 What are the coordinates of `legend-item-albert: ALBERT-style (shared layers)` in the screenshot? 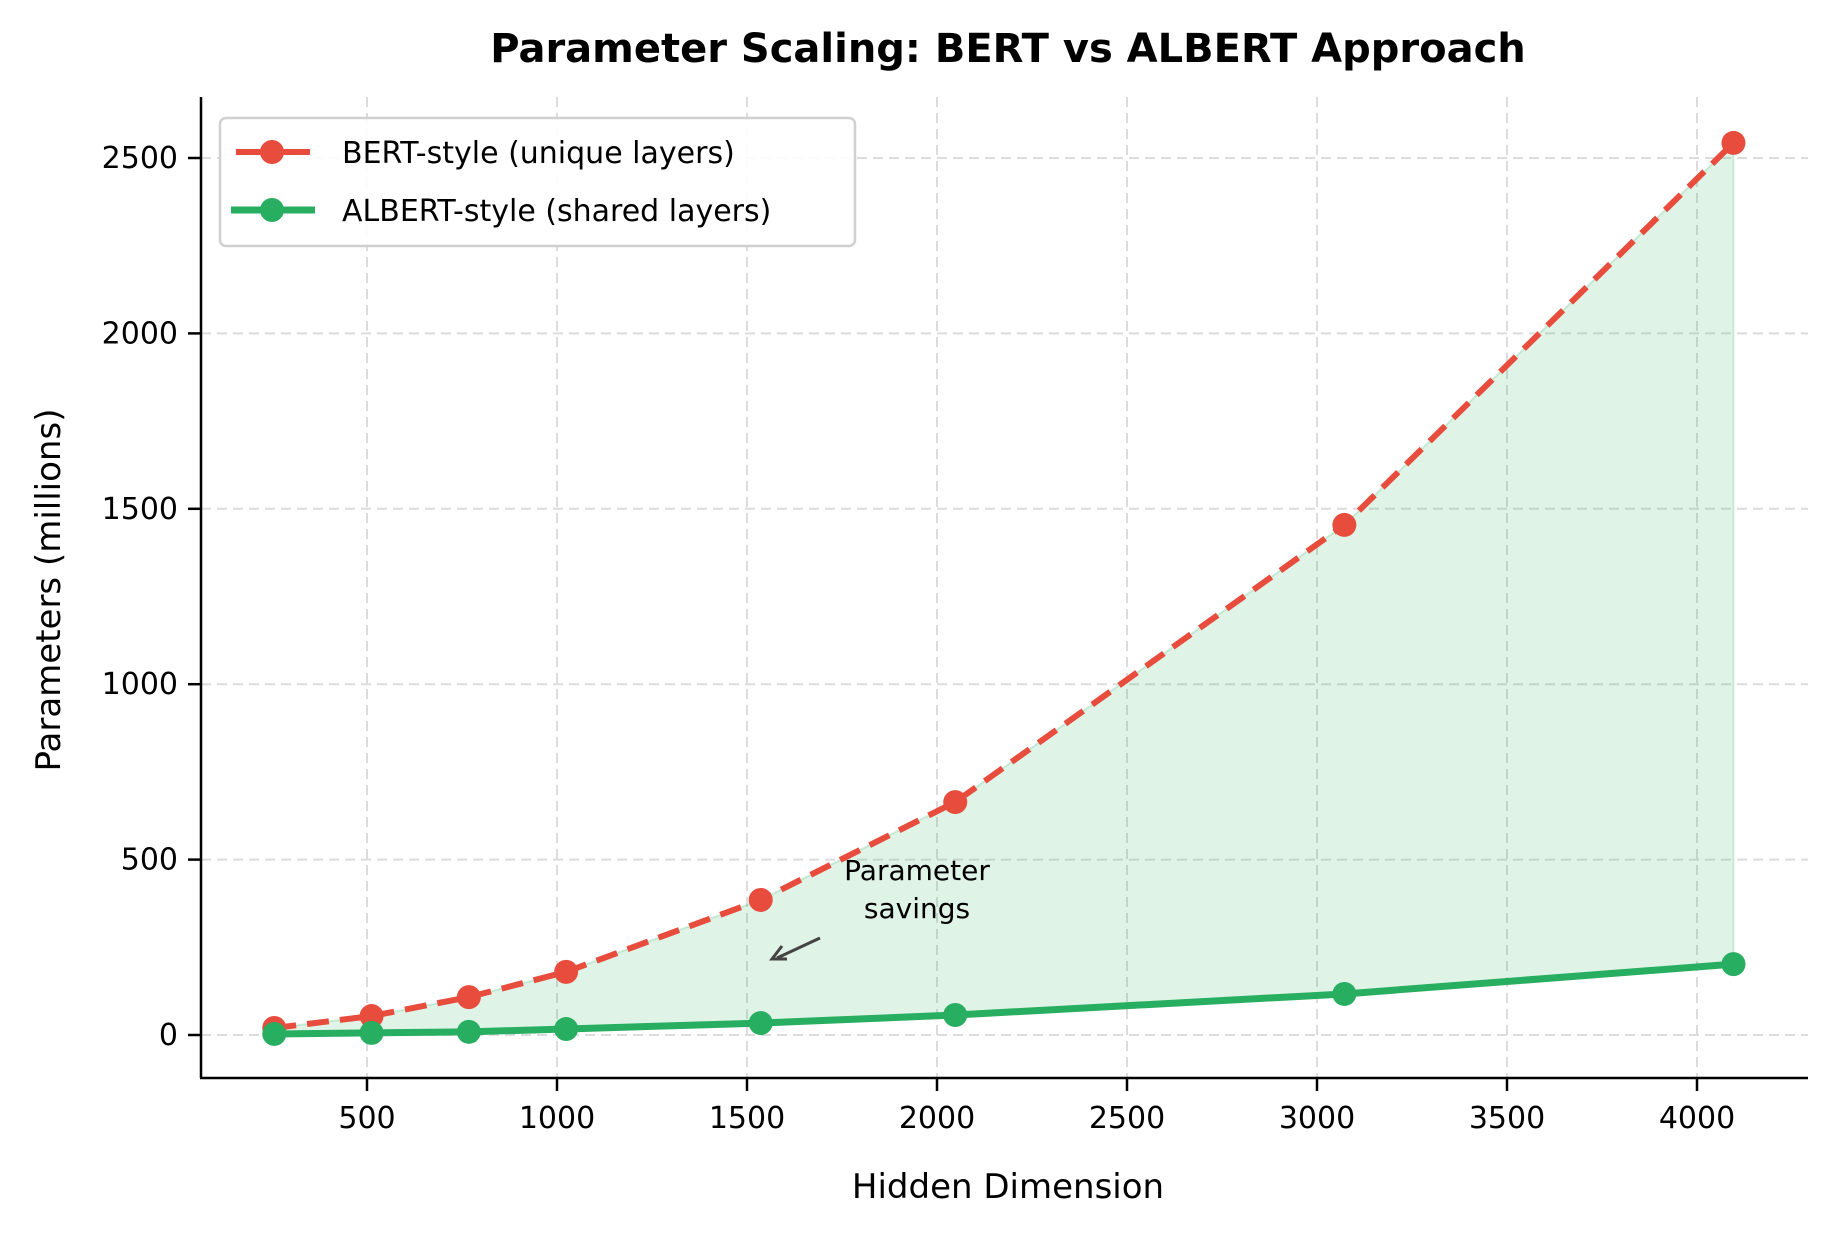 It's located at (501, 211).